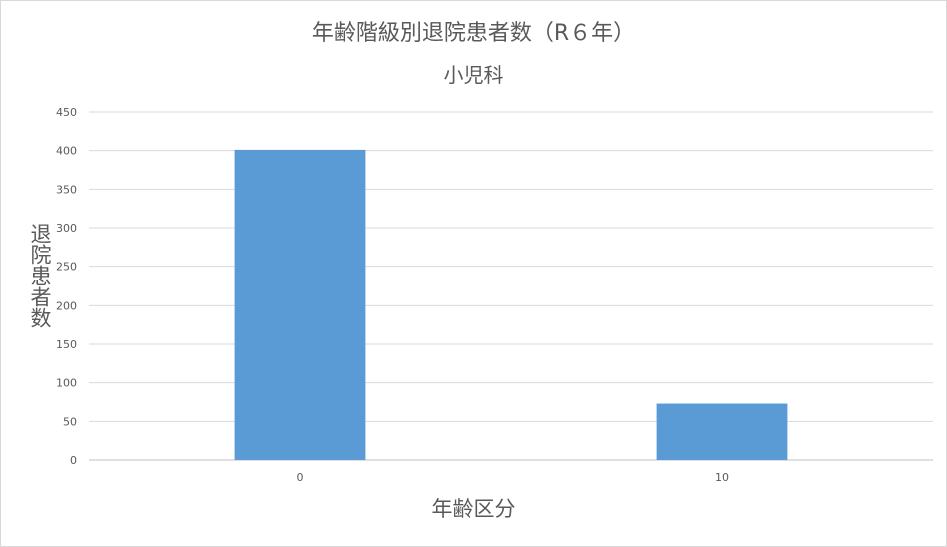  Describe the element at coordinates (722, 477) in the screenshot. I see `x-tick-label: 10` at that location.